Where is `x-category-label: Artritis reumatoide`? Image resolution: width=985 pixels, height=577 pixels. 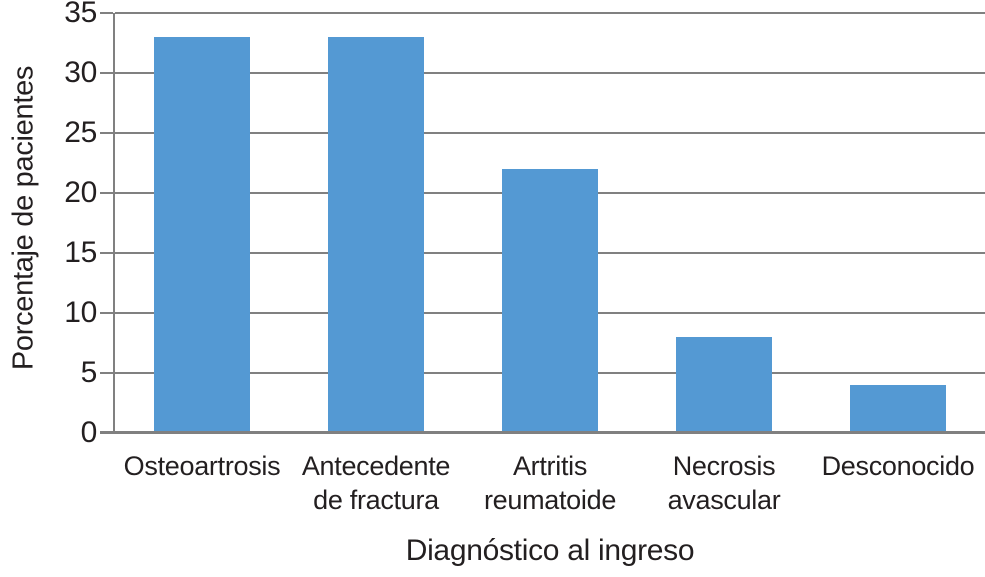 x-category-label: Artritis reumatoide is located at coordinates (550, 483).